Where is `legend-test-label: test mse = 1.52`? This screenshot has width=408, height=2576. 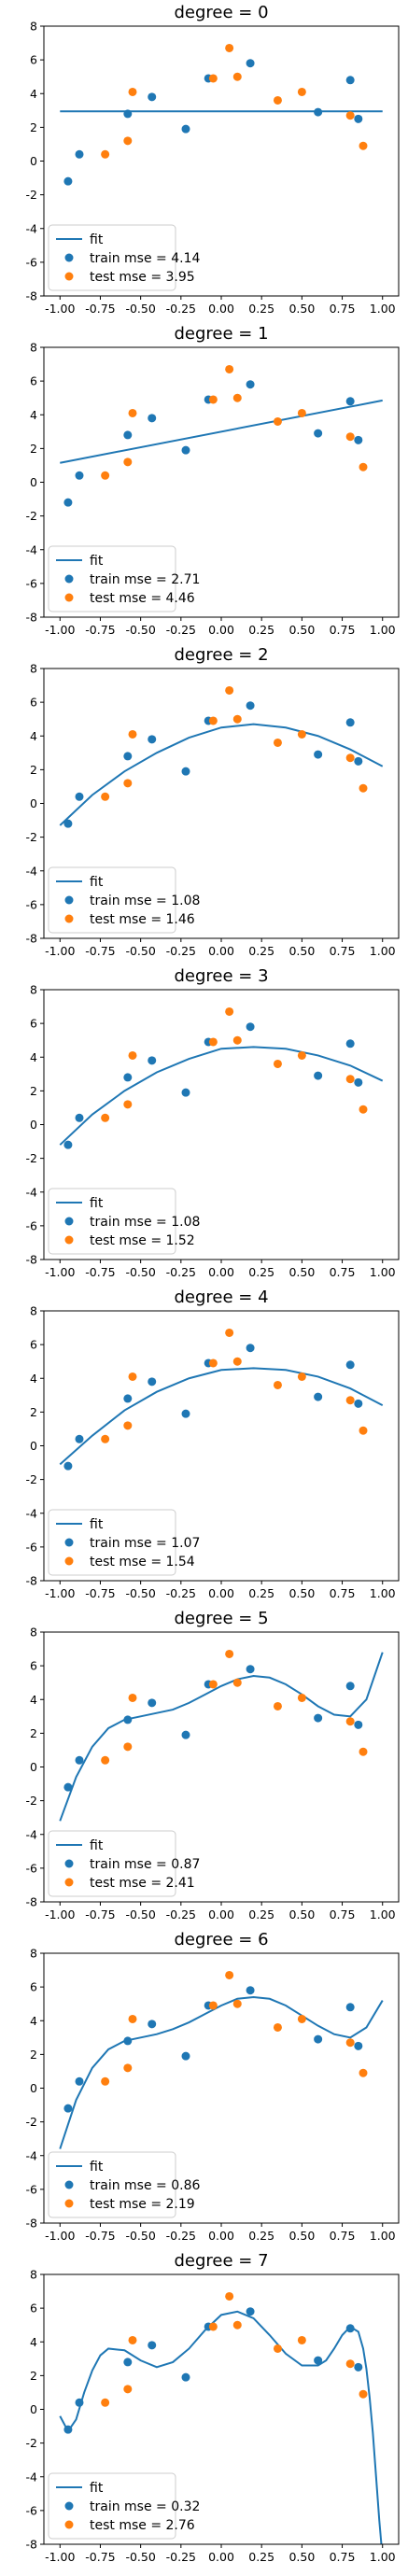 legend-test-label: test mse = 1.52 is located at coordinates (142, 1241).